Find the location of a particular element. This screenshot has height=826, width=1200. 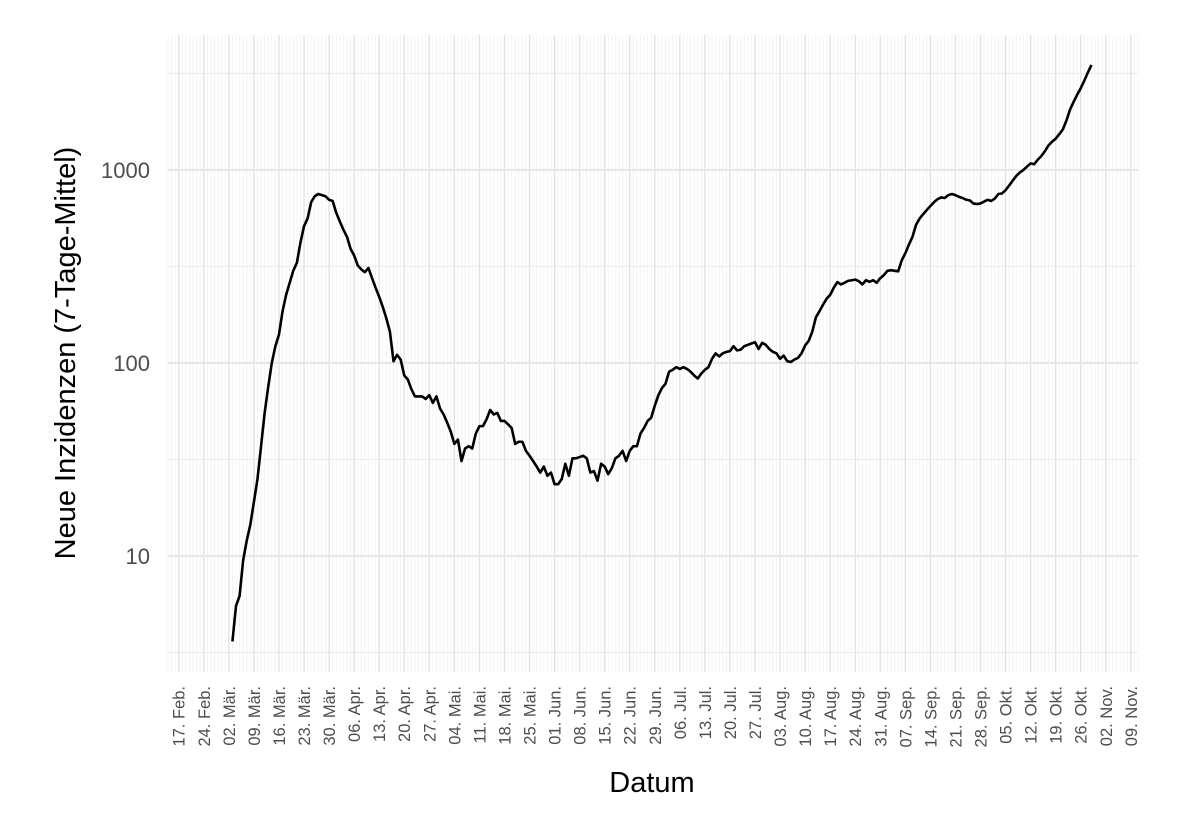

x-tick-label: 12. Okt. is located at coordinates (1032, 715).